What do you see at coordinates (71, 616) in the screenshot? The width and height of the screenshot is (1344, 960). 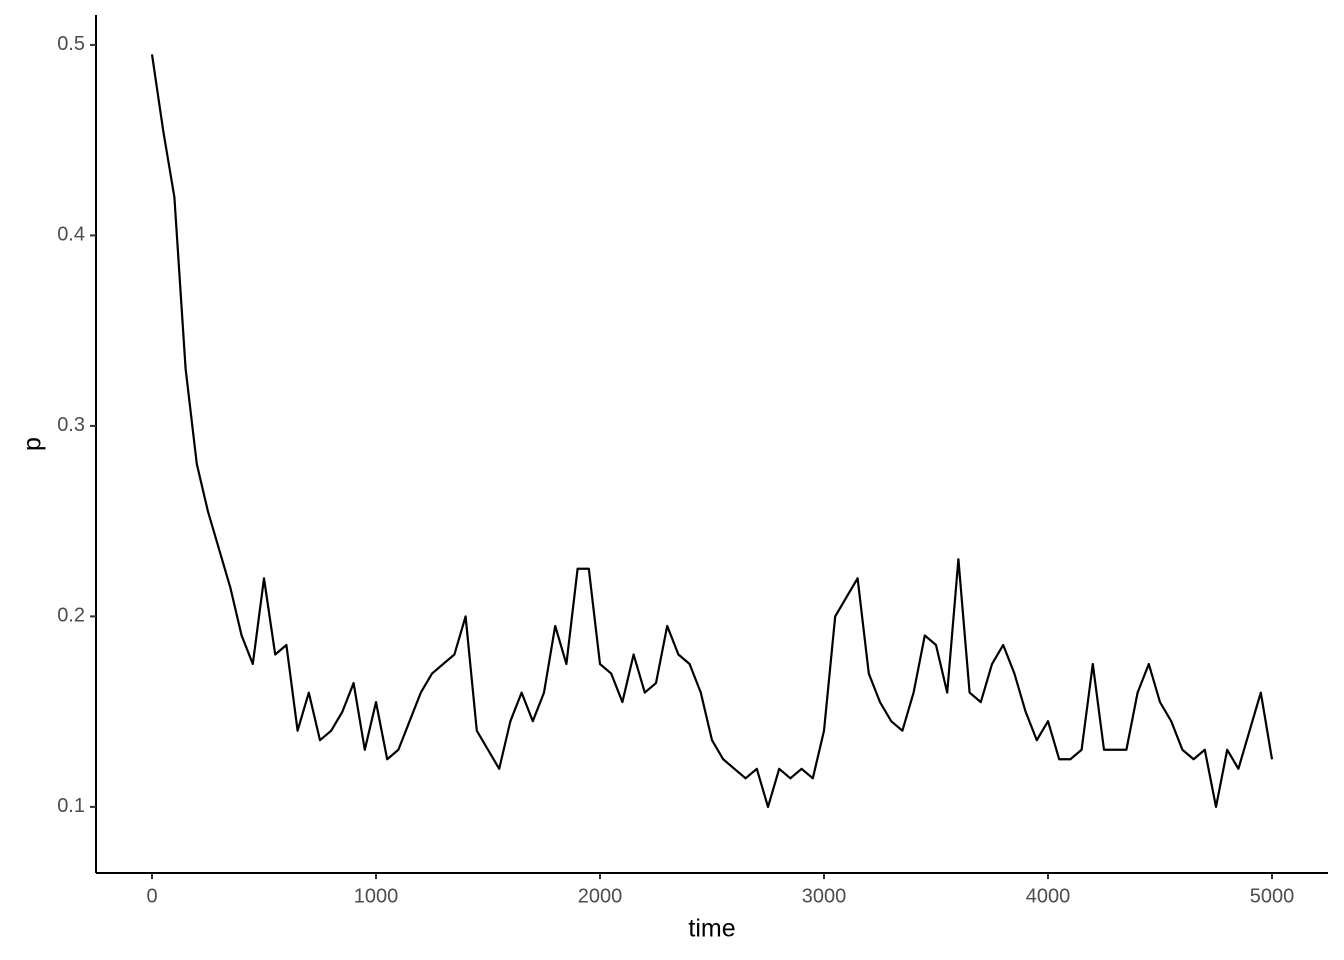 I see `y-tick-label: 0.2` at bounding box center [71, 616].